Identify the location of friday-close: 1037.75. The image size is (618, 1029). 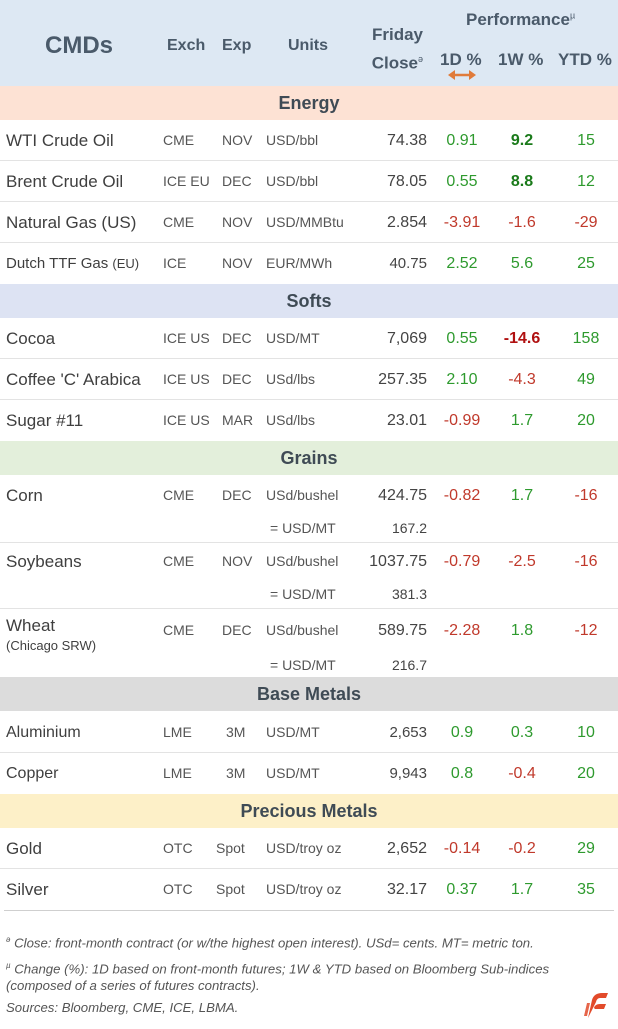
(398, 561).